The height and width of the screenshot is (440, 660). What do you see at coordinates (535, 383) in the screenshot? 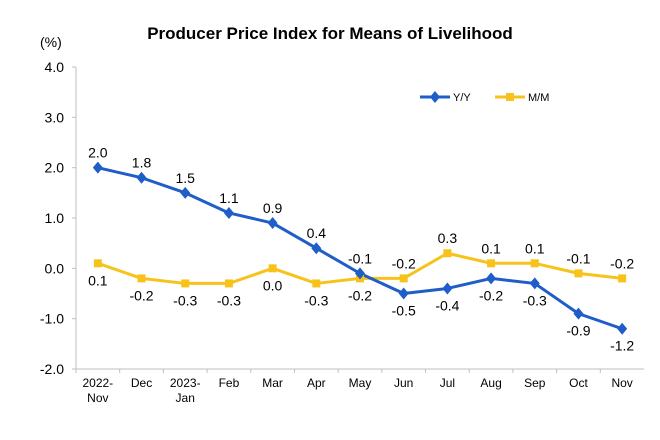
I see `x-tick-label: Sep` at bounding box center [535, 383].